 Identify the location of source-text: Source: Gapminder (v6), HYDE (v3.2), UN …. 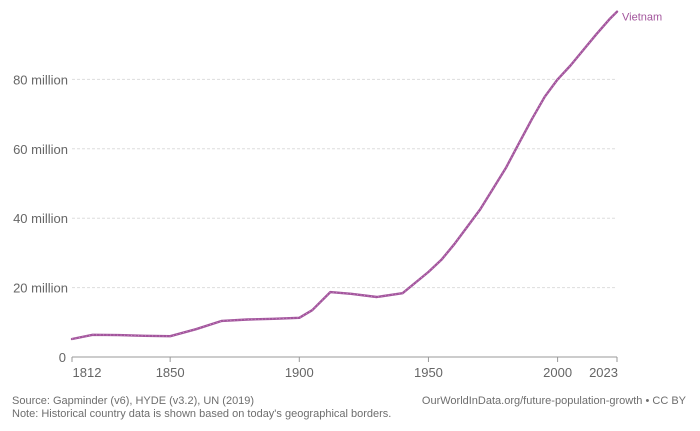
(133, 401).